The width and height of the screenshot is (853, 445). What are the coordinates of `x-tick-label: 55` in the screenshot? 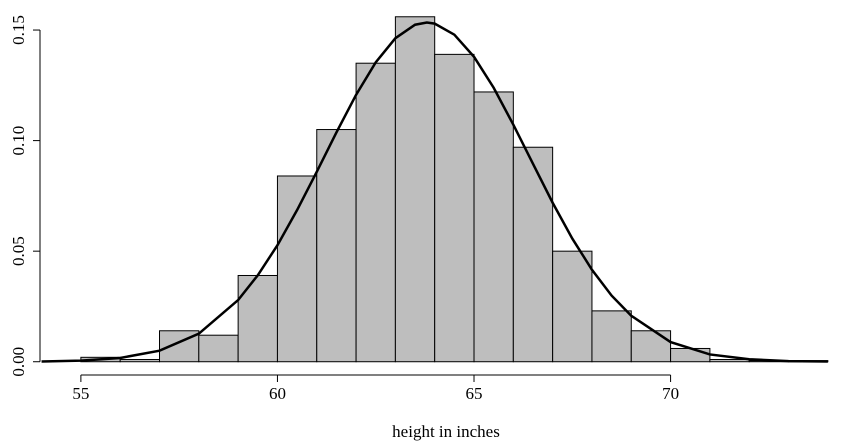 It's located at (80, 393).